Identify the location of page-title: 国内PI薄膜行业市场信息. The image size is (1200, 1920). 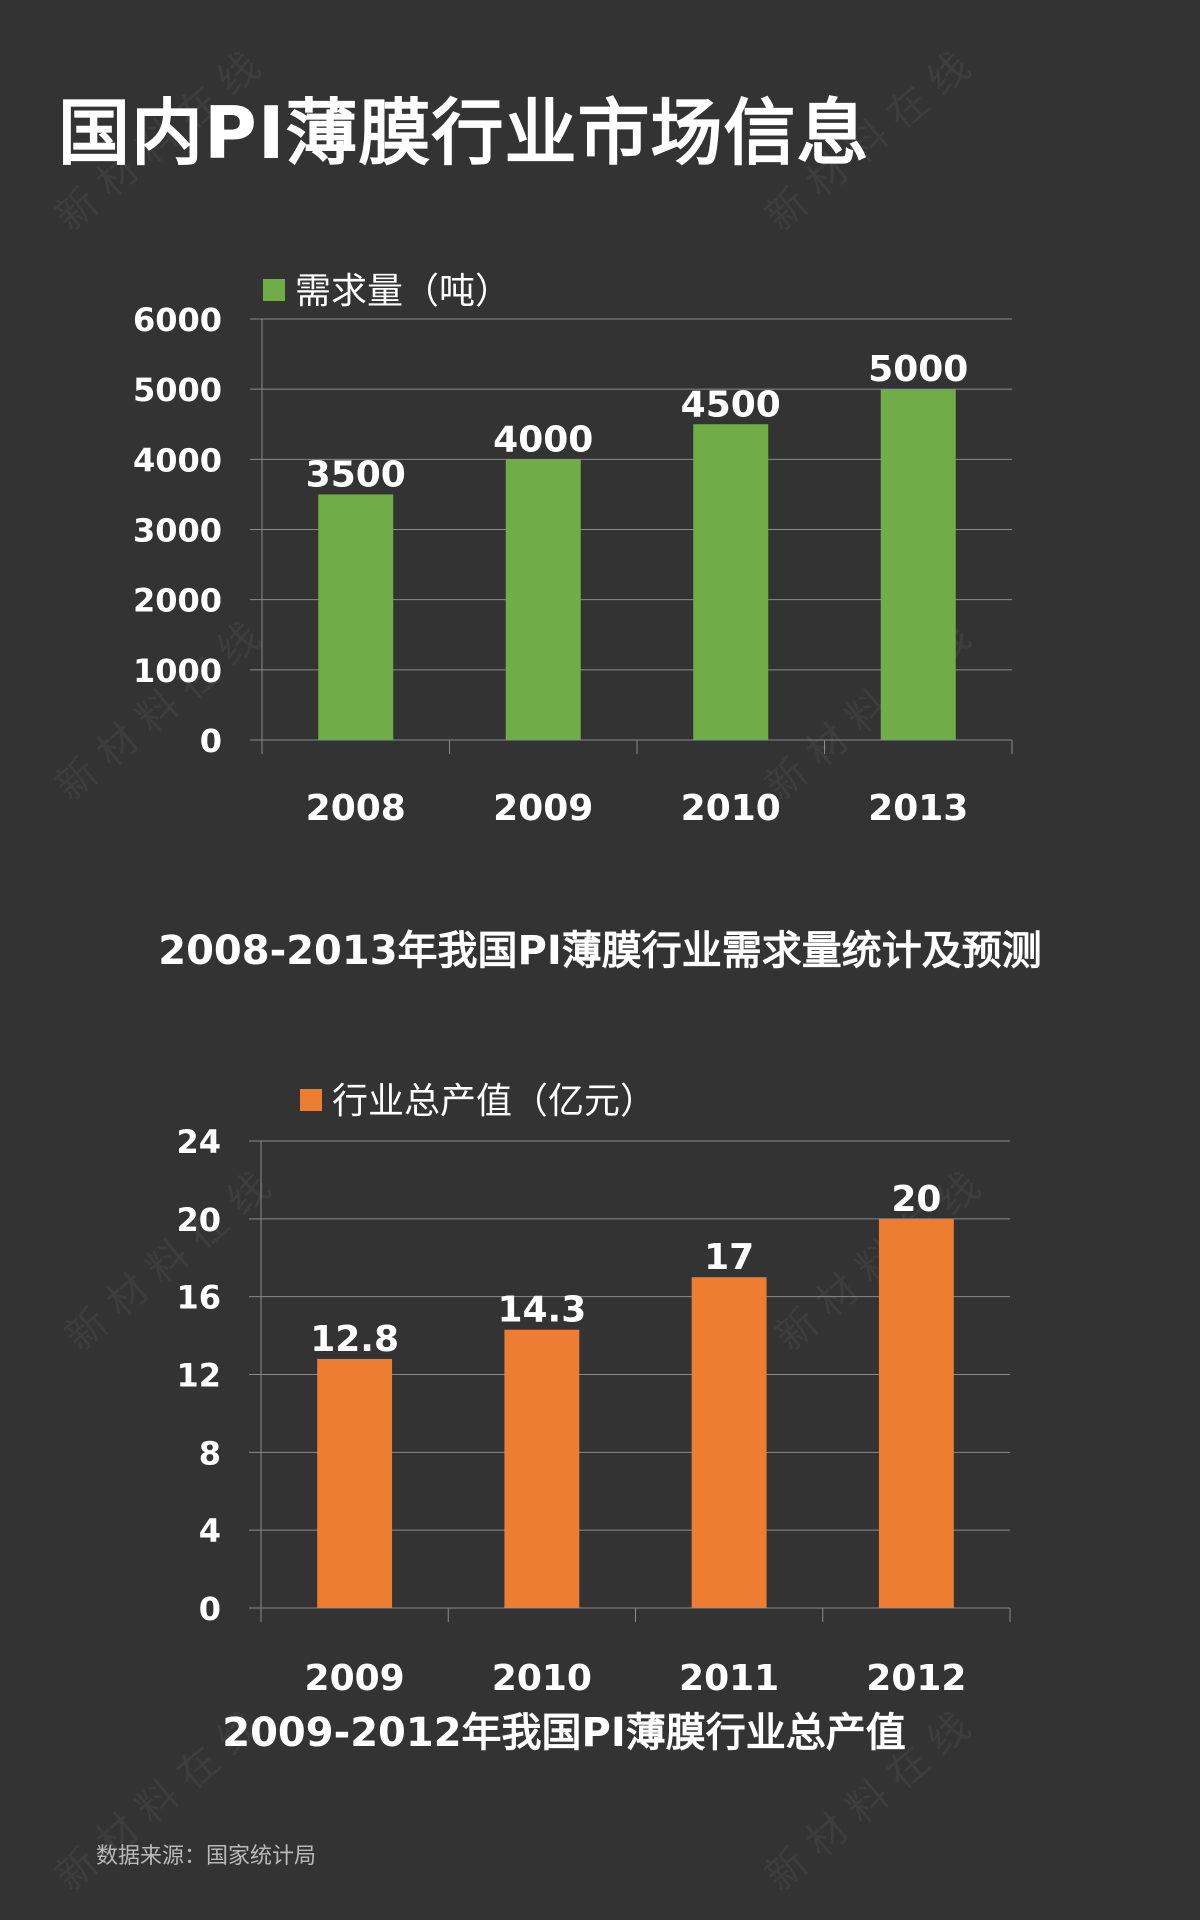
(464, 133).